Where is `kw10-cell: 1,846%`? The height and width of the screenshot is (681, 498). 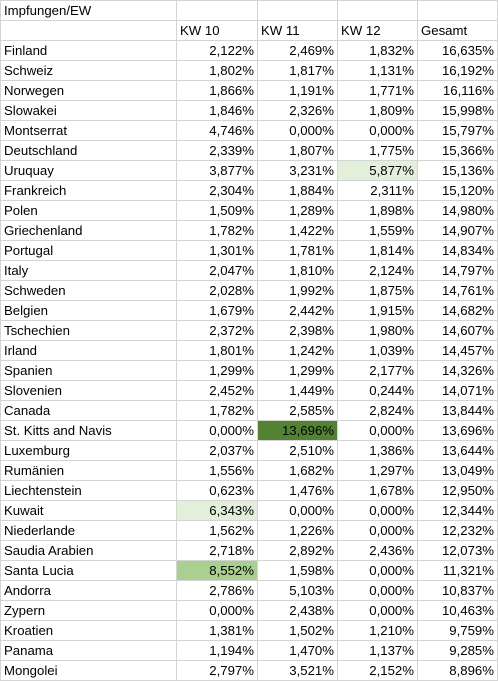 kw10-cell: 1,846% is located at coordinates (217, 110).